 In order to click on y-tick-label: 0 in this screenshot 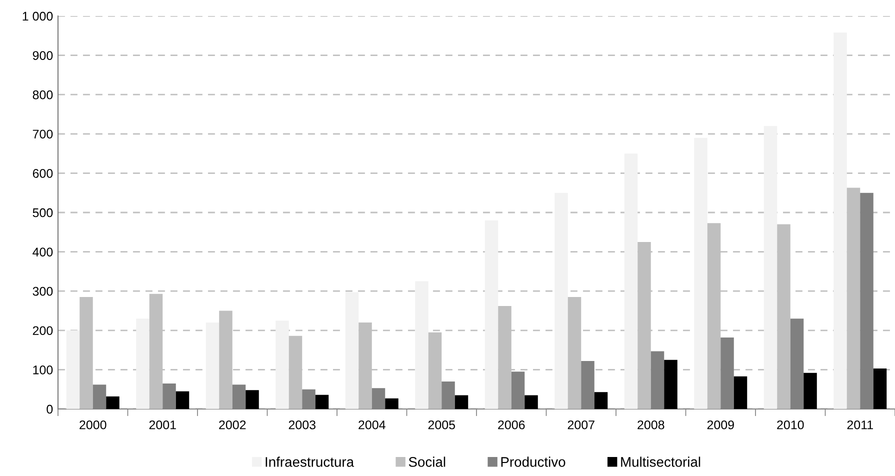, I will do `click(49, 409)`.